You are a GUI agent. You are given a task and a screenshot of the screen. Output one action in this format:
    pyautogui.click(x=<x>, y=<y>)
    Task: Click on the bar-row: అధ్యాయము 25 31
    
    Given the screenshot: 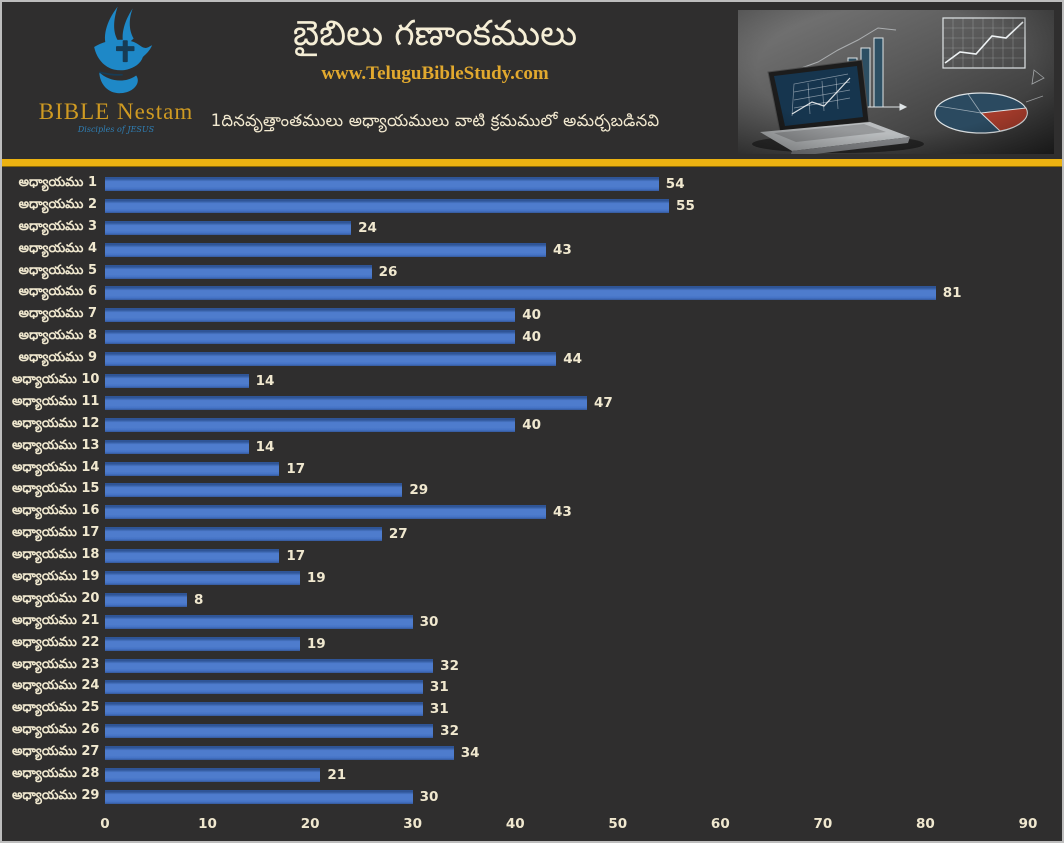 What is the action you would take?
    pyautogui.click(x=520, y=709)
    